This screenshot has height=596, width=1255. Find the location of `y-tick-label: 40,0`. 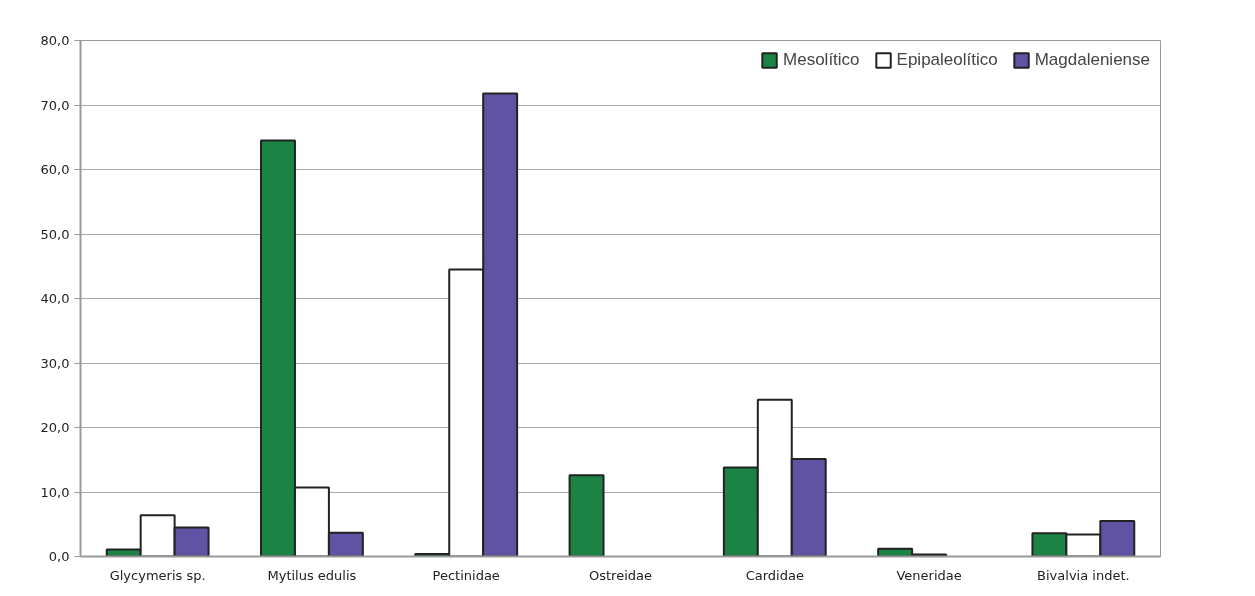

y-tick-label: 40,0 is located at coordinates (55, 298).